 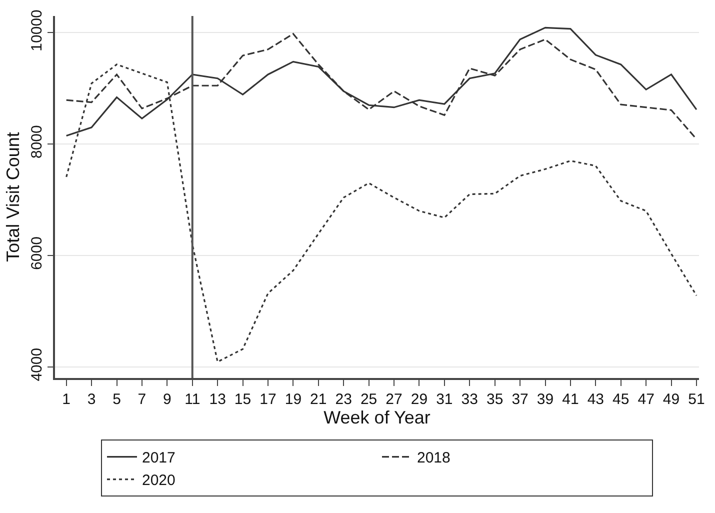 What do you see at coordinates (37, 31) in the screenshot?
I see `y-tick-label: 10000` at bounding box center [37, 31].